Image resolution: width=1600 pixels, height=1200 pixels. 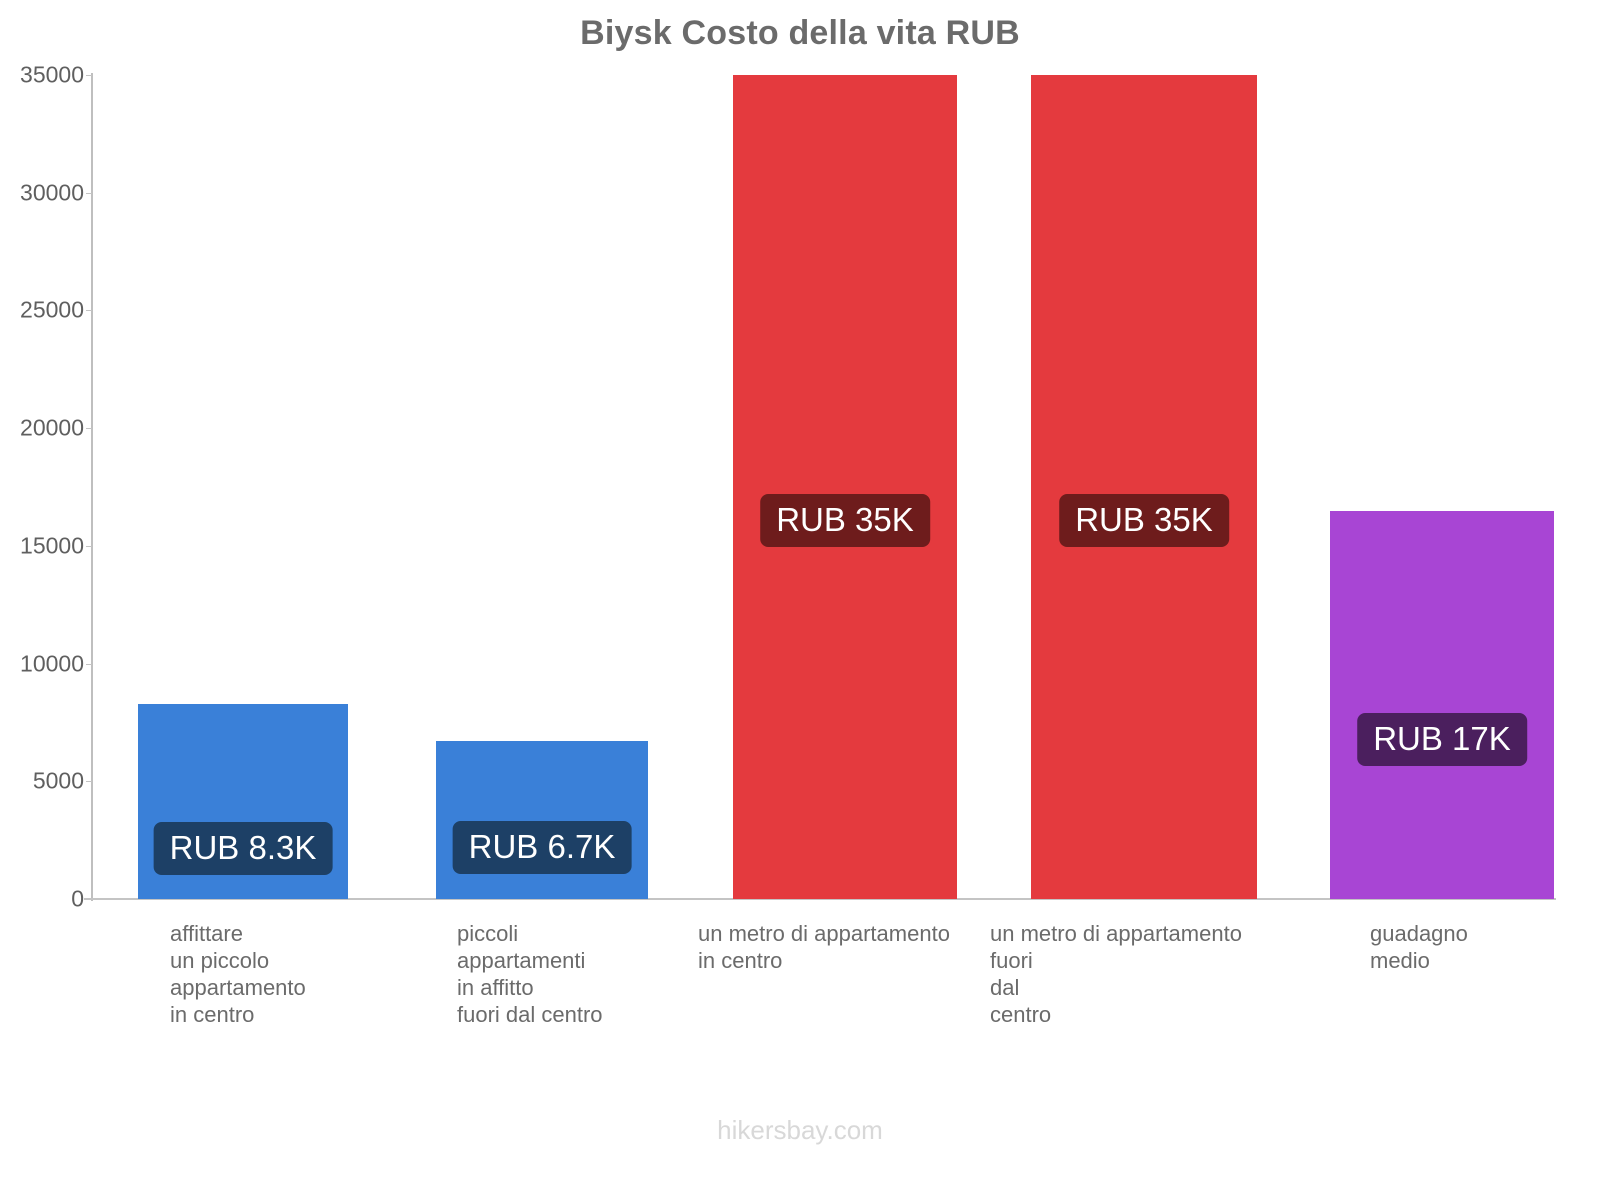 I want to click on y-axis-line, so click(x=92, y=487).